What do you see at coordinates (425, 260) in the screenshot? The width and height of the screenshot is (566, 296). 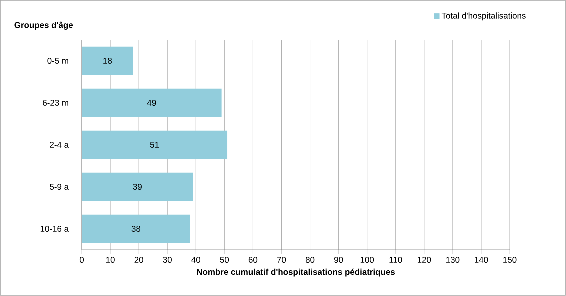 I see `x-tick-label: 120` at bounding box center [425, 260].